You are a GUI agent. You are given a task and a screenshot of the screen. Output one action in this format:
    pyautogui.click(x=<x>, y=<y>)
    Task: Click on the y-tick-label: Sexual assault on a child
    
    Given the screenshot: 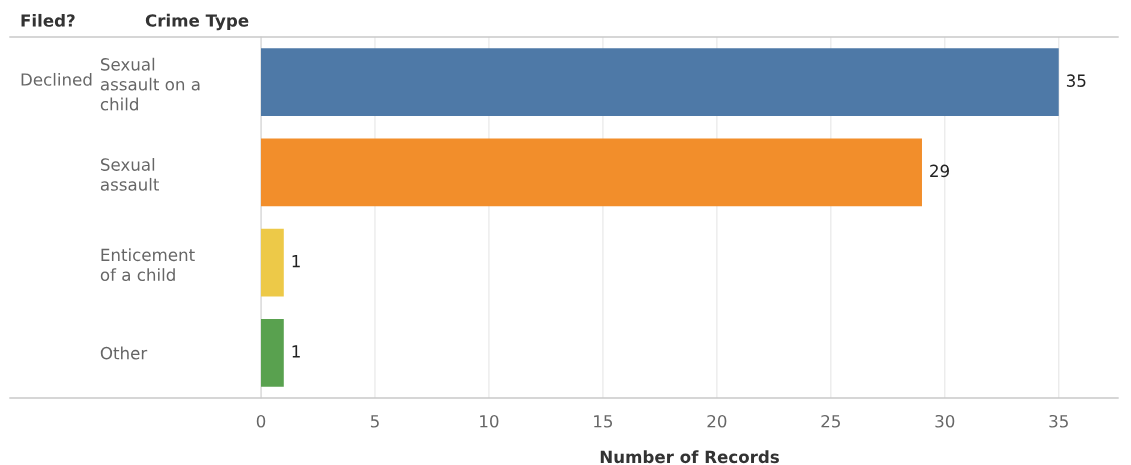 What is the action you would take?
    pyautogui.click(x=150, y=84)
    